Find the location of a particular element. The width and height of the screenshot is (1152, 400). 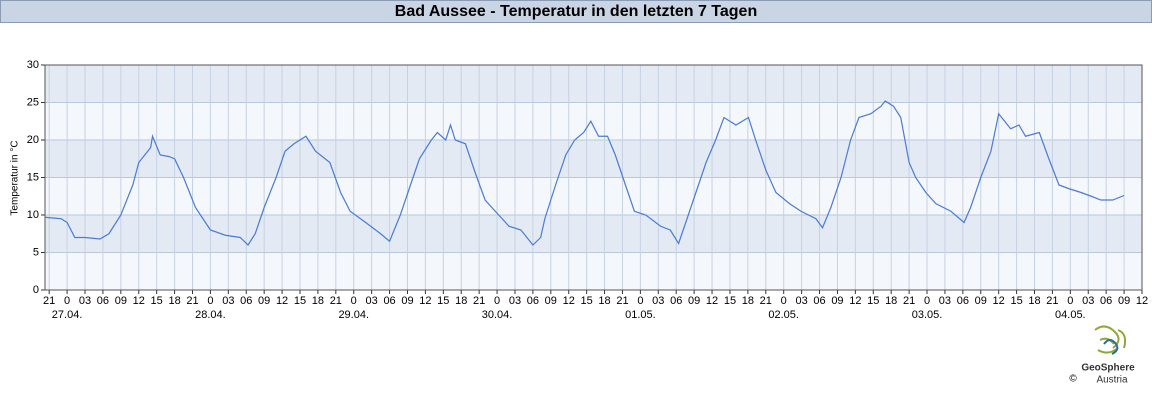

date-label: 29.04. is located at coordinates (353, 315).